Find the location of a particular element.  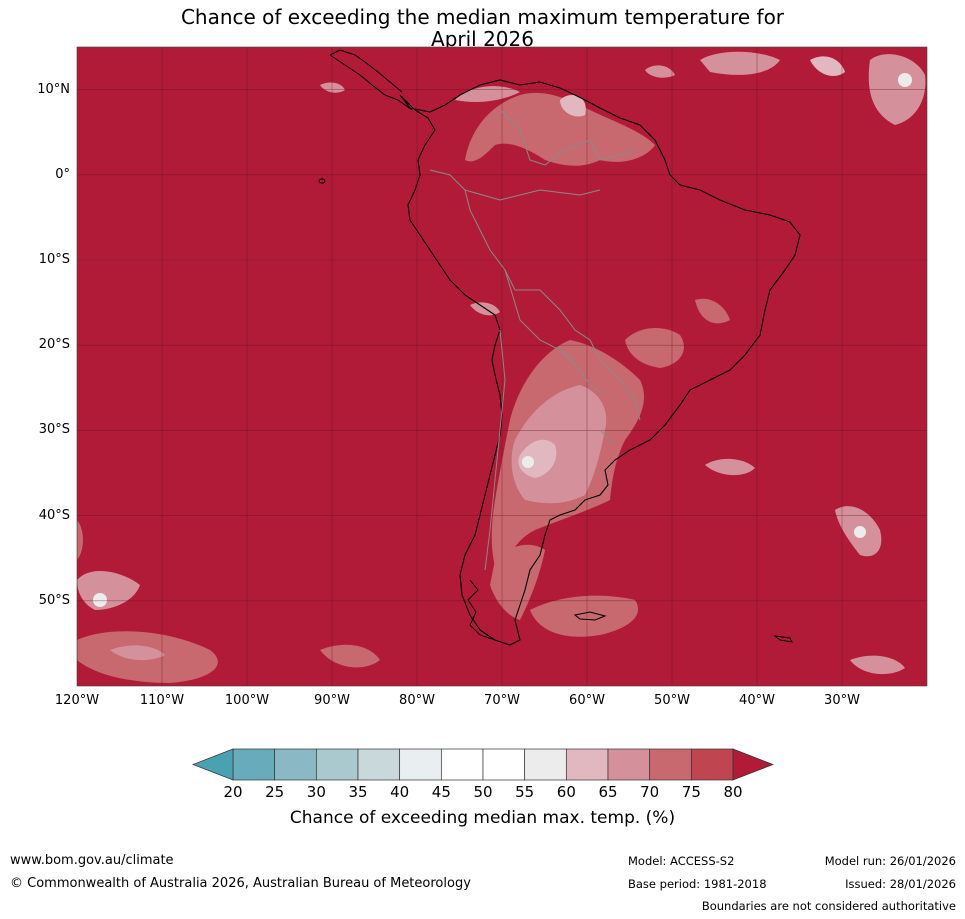

contour-patch-atlantic-e-core is located at coordinates (905, 80).